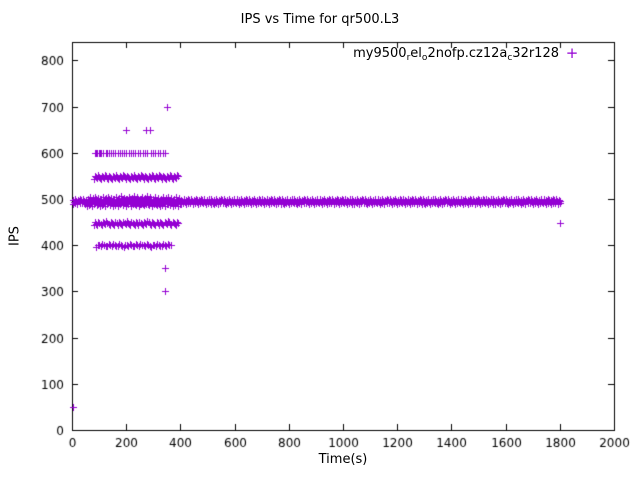 This screenshot has width=640, height=480. I want to click on x-axis-label: Time(s), so click(343, 459).